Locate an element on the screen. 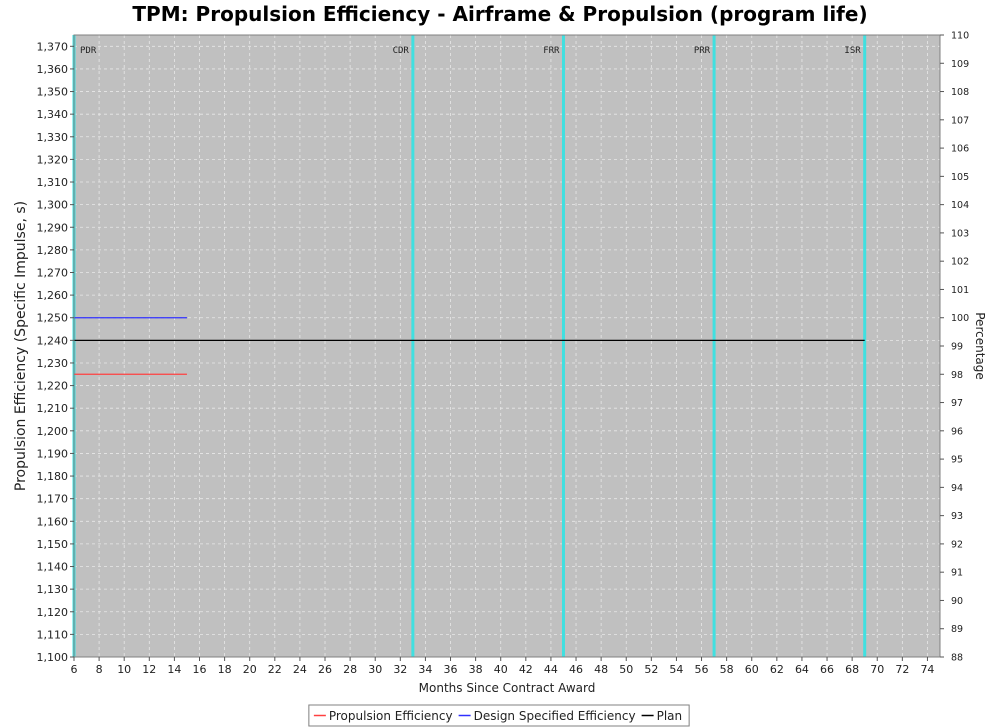 This screenshot has width=1000, height=727. x-tick-label: 24 is located at coordinates (300, 669).